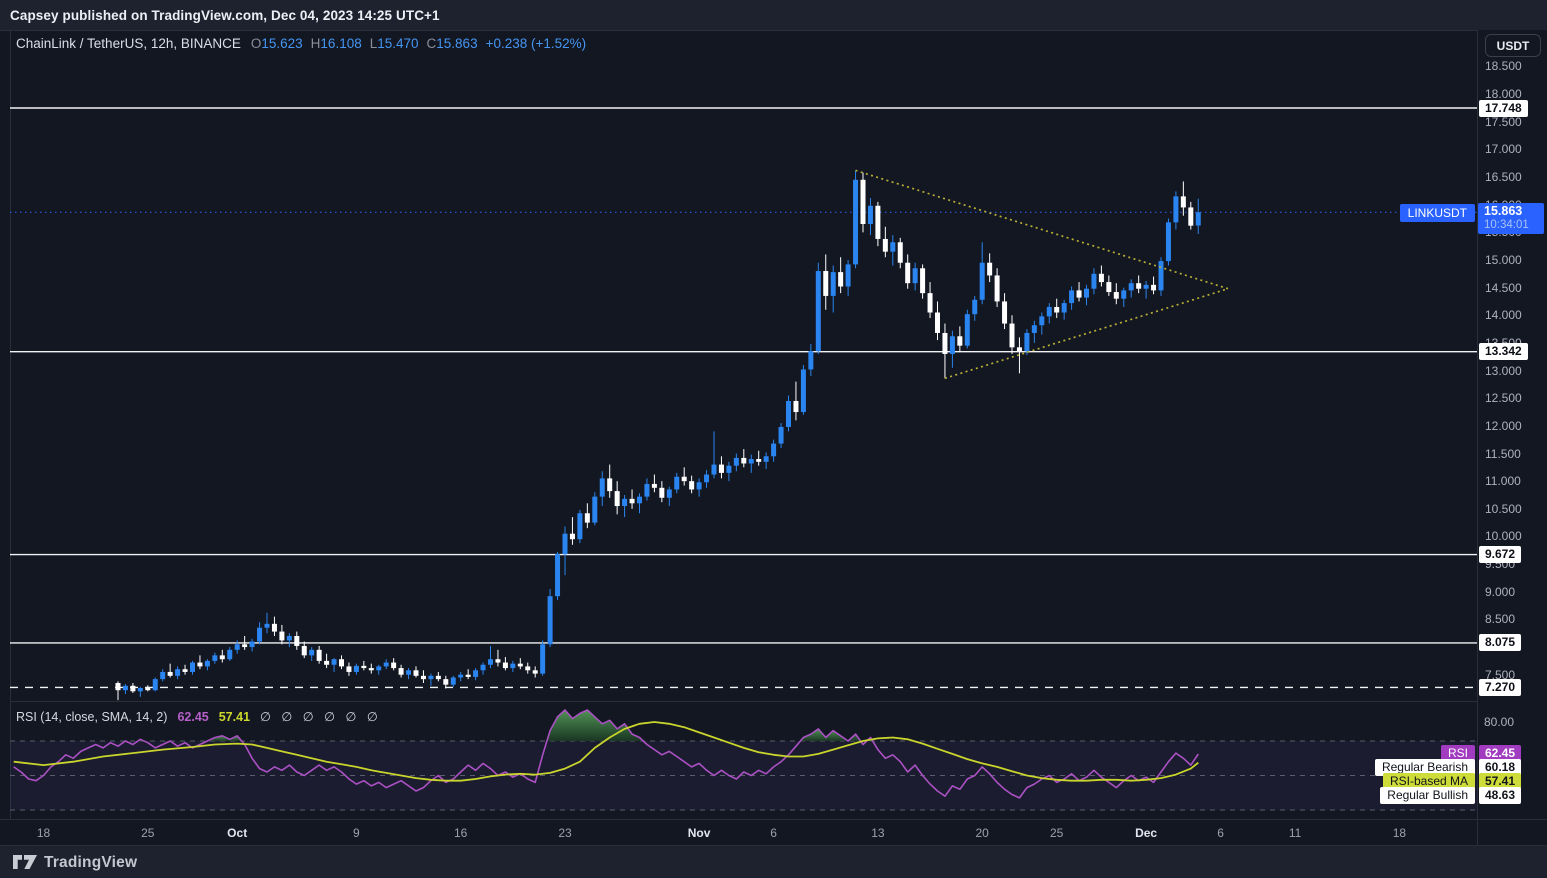 The image size is (1547, 878). I want to click on time-tick-day: 25, so click(1057, 833).